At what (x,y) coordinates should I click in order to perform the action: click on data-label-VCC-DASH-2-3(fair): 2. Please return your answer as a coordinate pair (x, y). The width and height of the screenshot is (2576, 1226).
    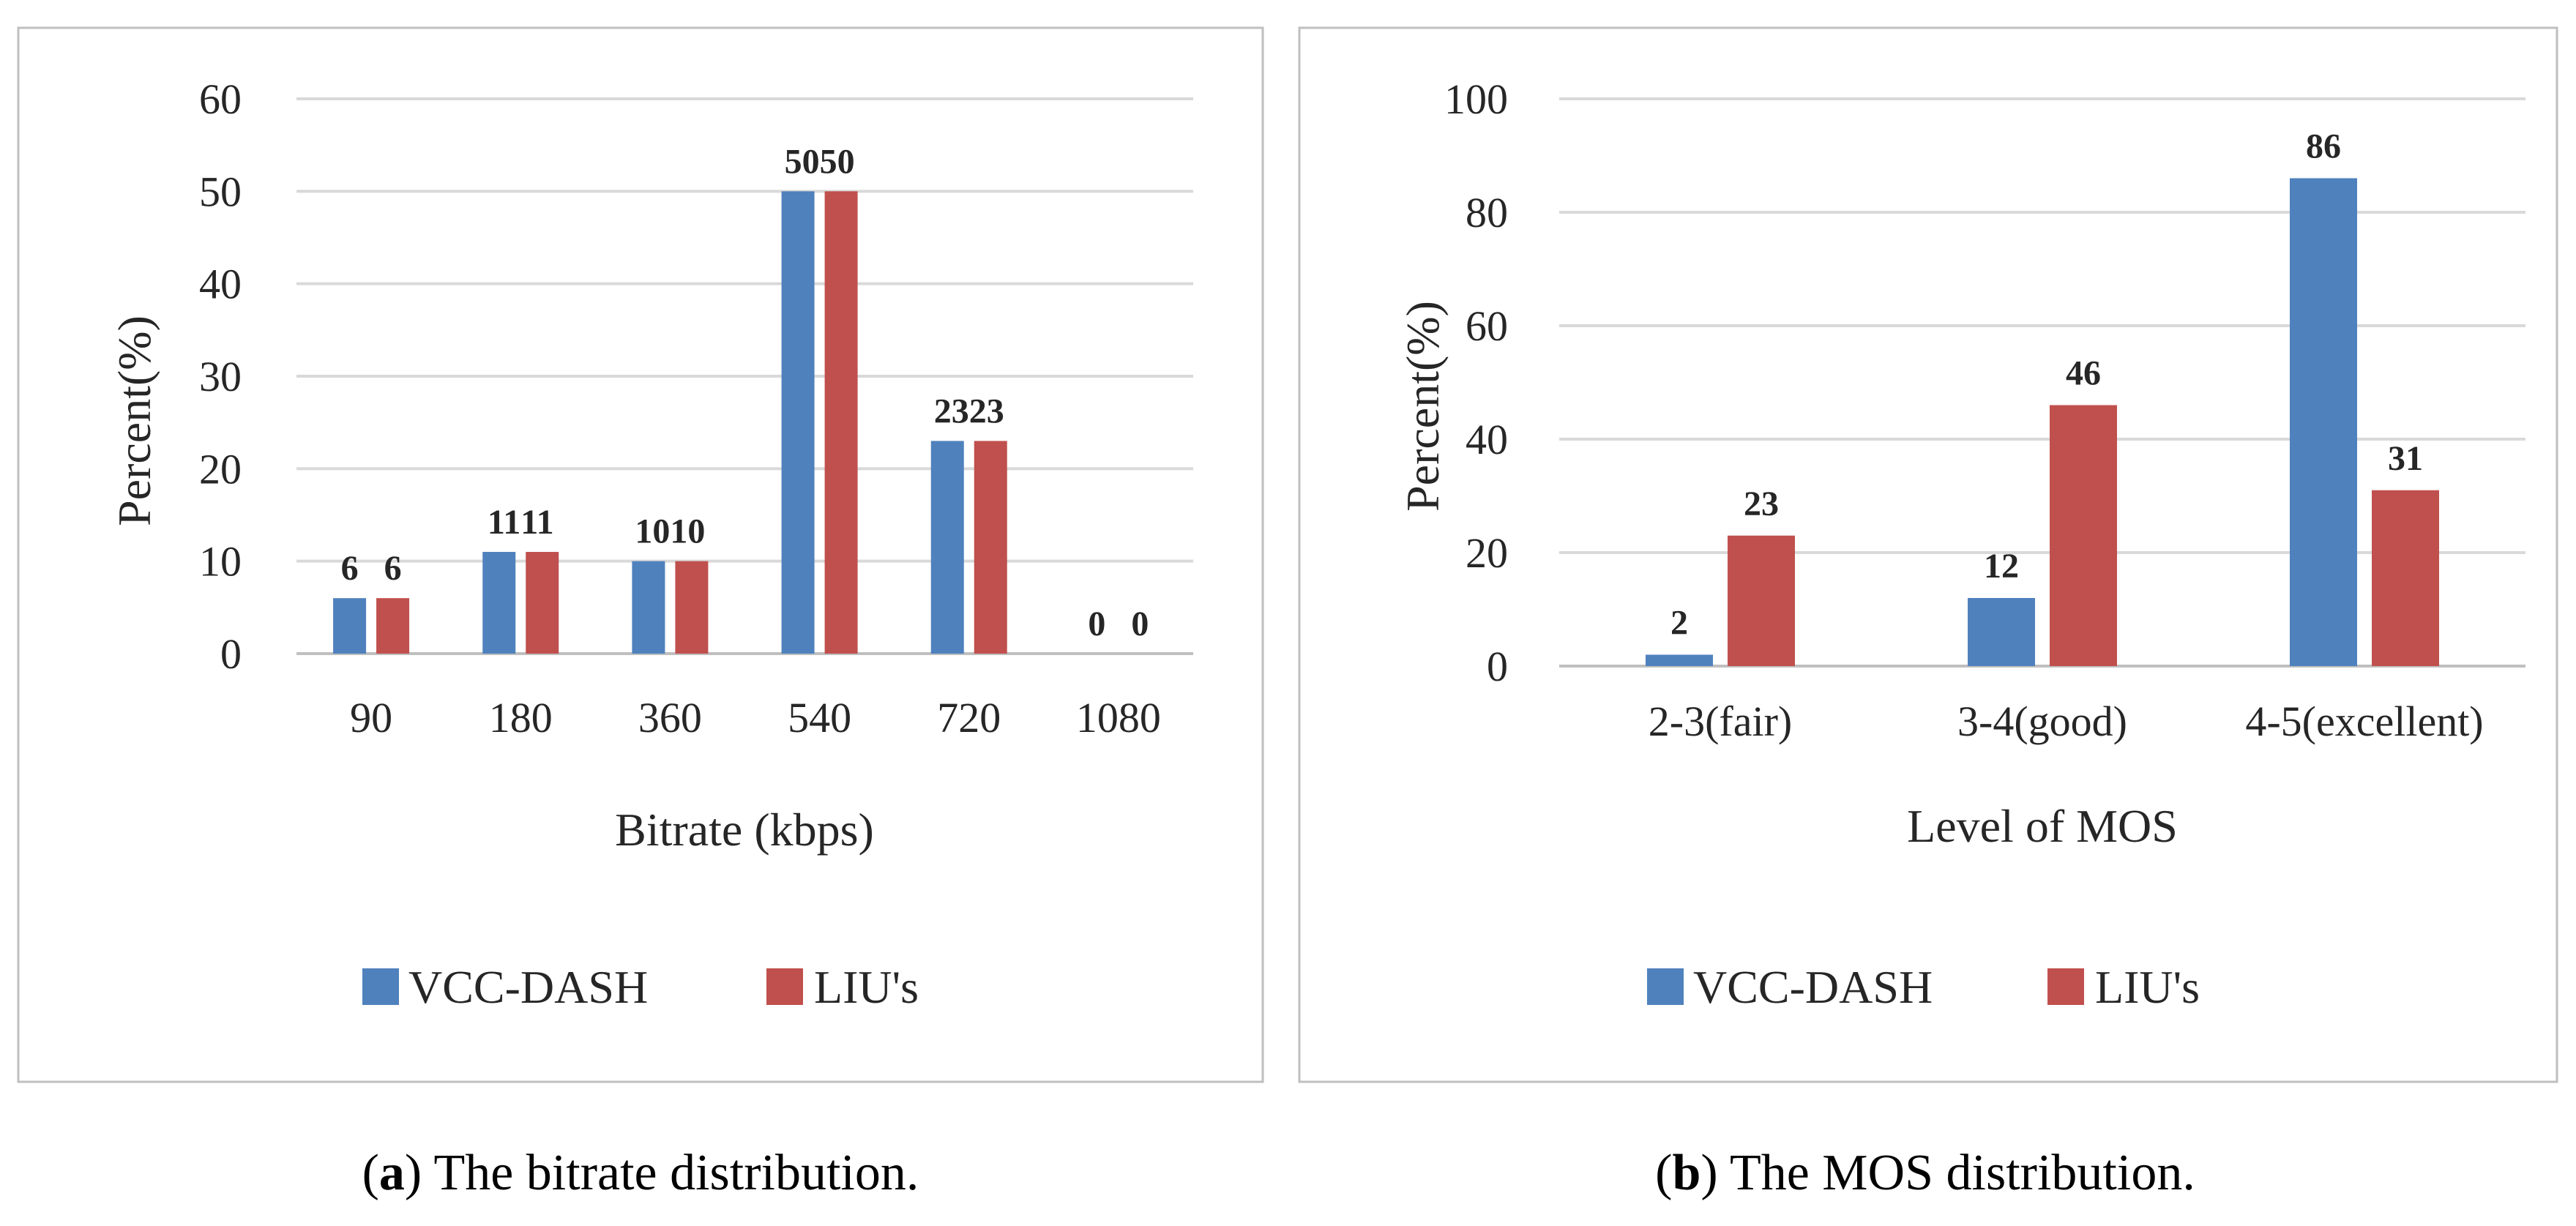
    Looking at the image, I should click on (1679, 623).